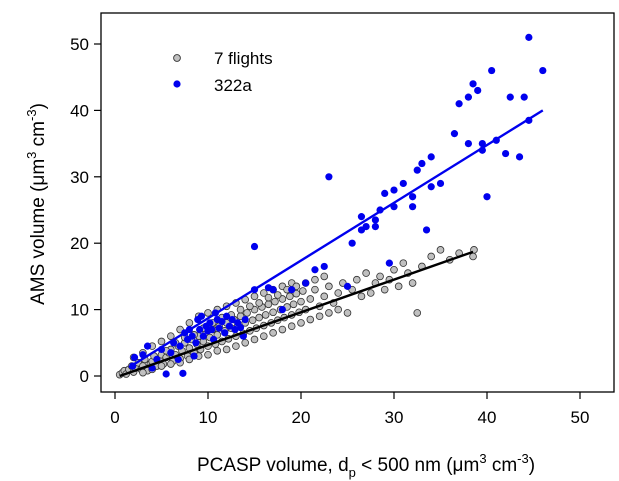  Describe the element at coordinates (580, 417) in the screenshot. I see `x-tick-label: 50` at that location.